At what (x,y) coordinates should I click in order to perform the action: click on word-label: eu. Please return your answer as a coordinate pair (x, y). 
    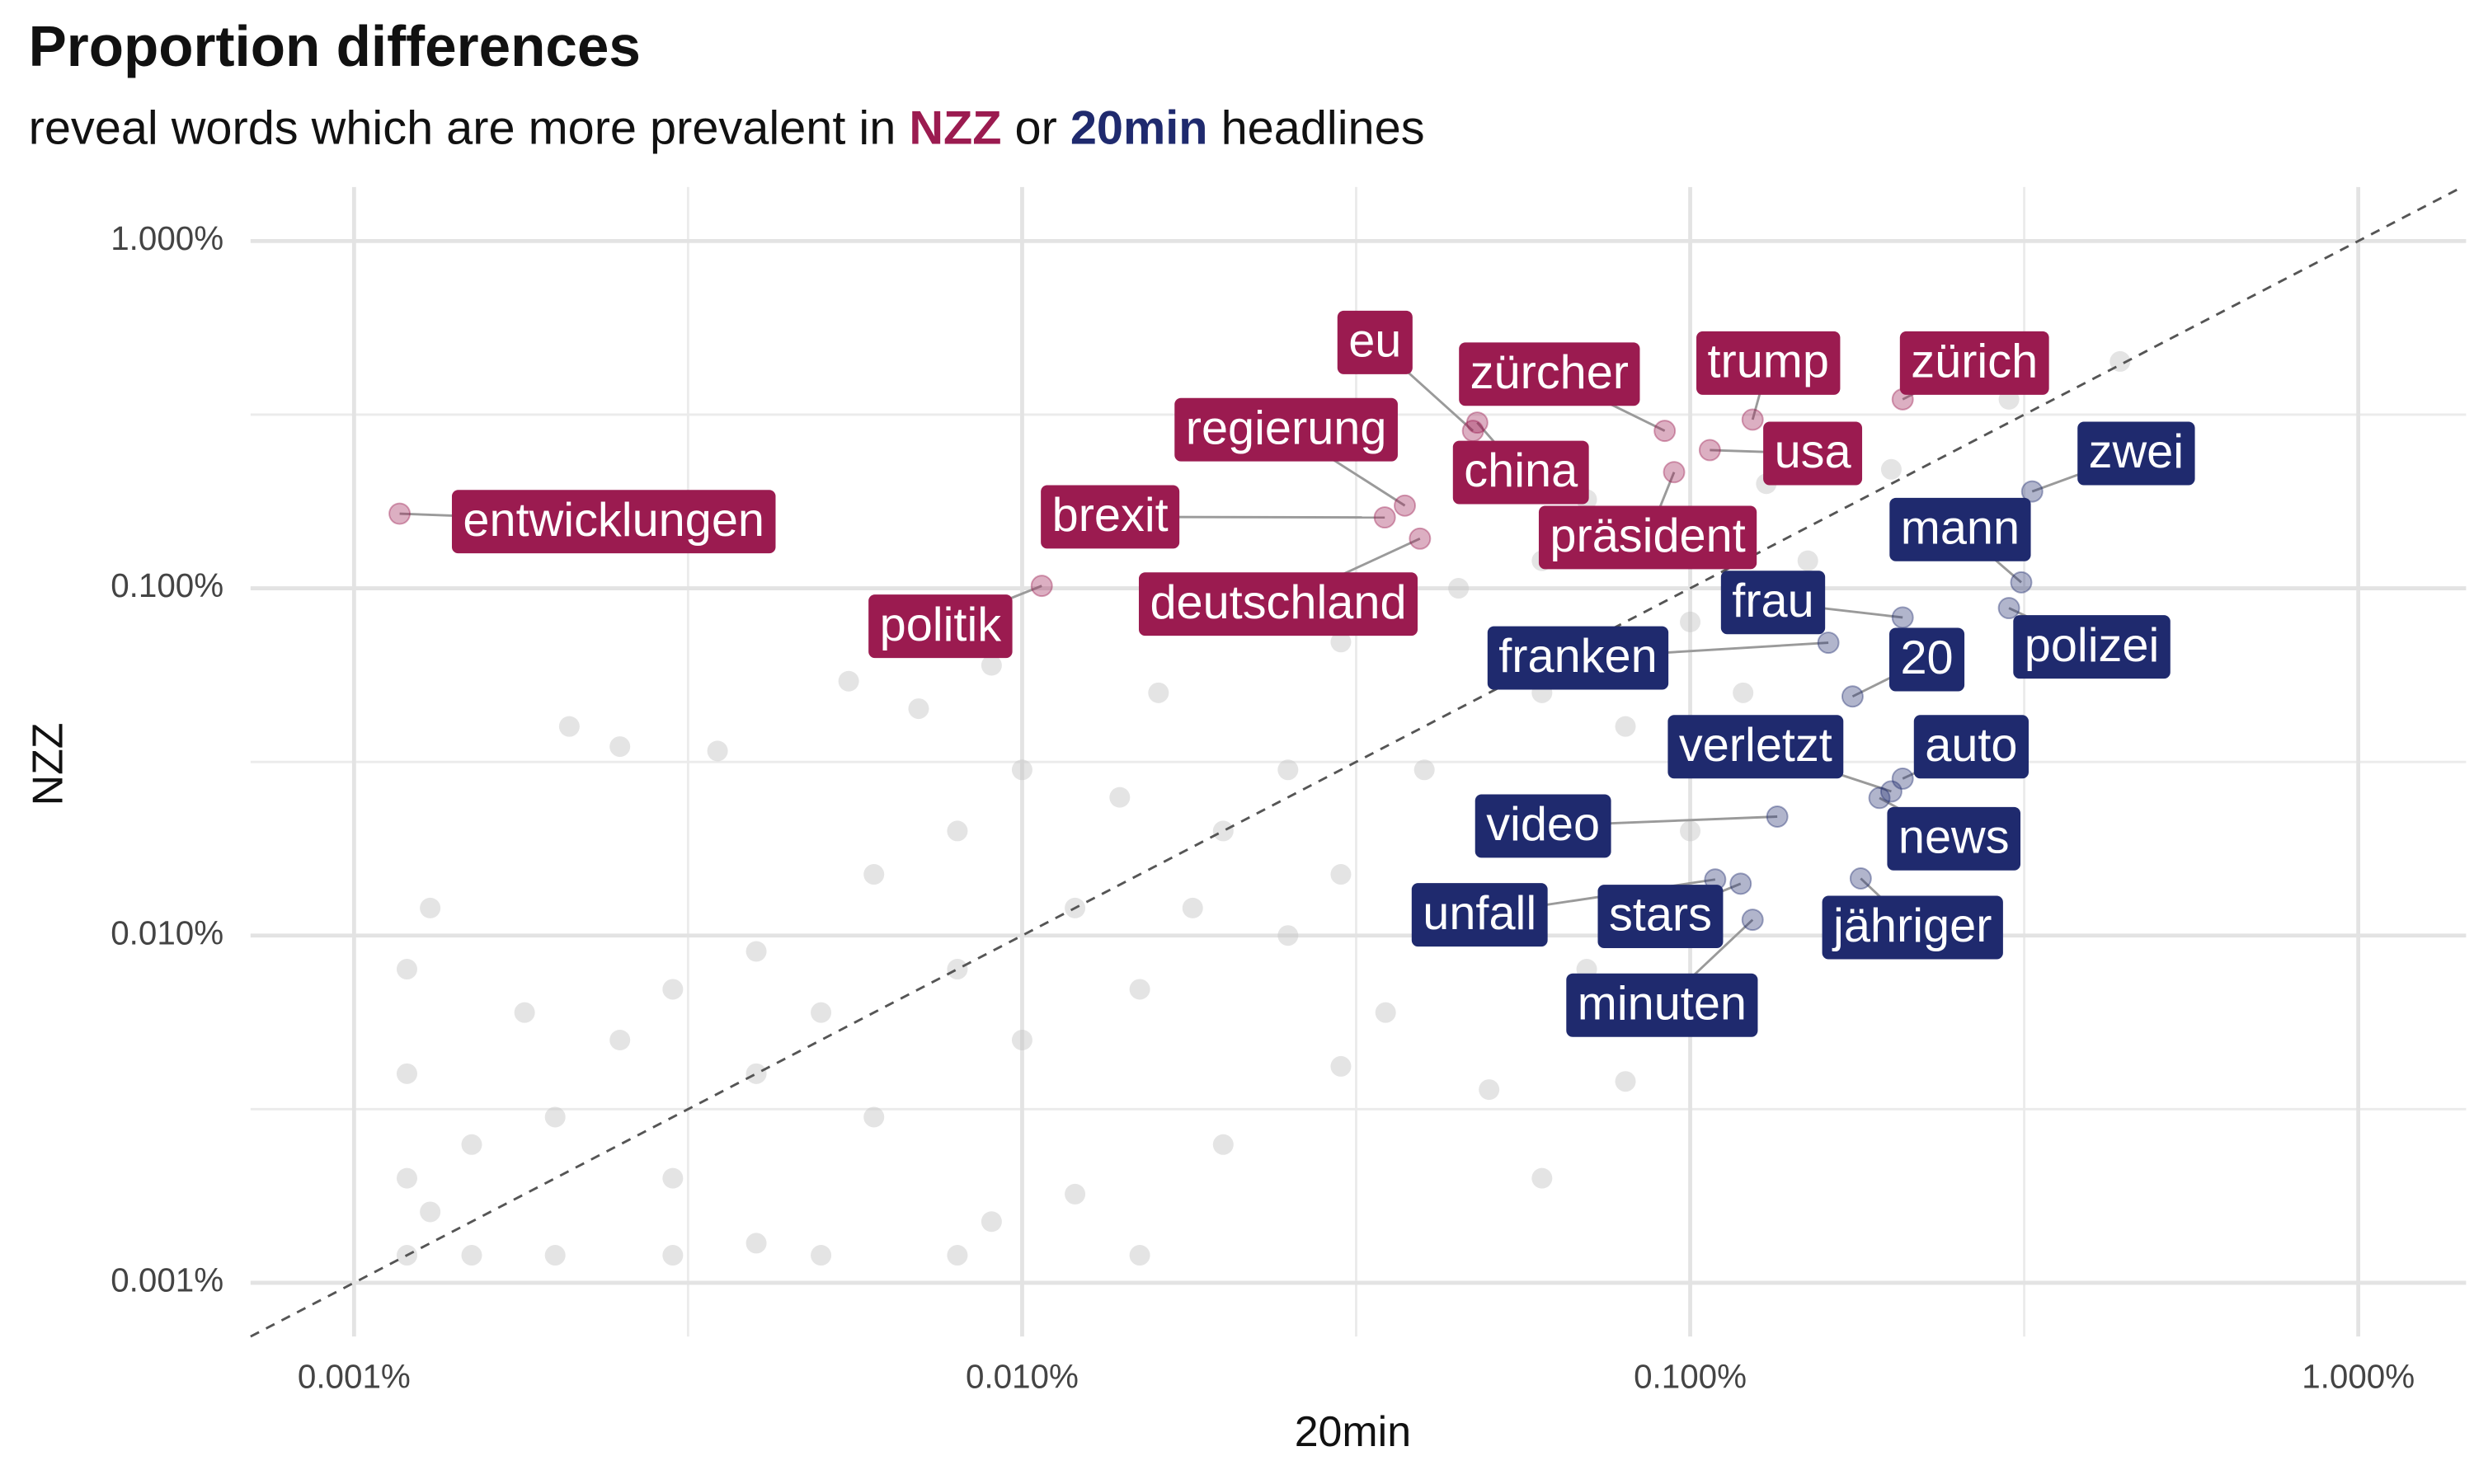
    Looking at the image, I should click on (1375, 342).